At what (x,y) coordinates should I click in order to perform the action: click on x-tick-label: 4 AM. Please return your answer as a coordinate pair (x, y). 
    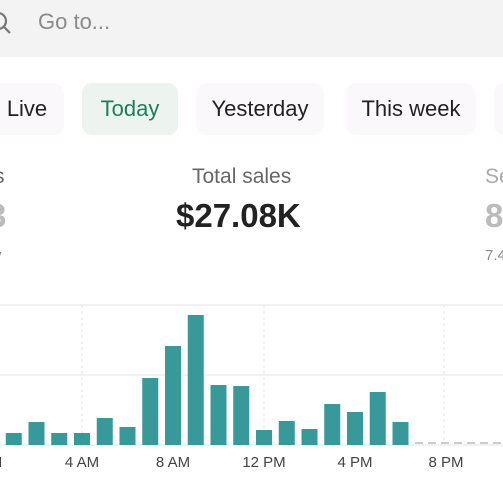
    Looking at the image, I should click on (82, 462).